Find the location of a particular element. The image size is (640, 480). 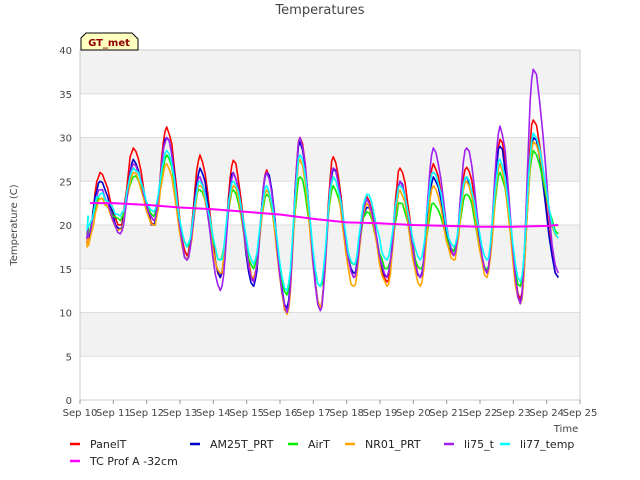

y-tick-label: 0 is located at coordinates (69, 401).